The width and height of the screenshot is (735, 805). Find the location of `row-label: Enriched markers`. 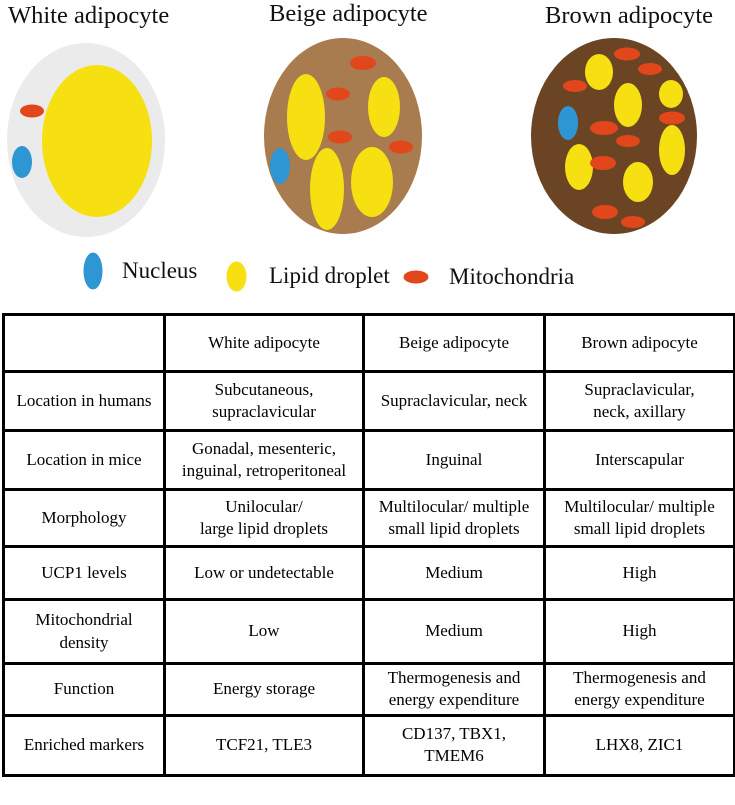

row-label: Enriched markers is located at coordinates (84, 745).